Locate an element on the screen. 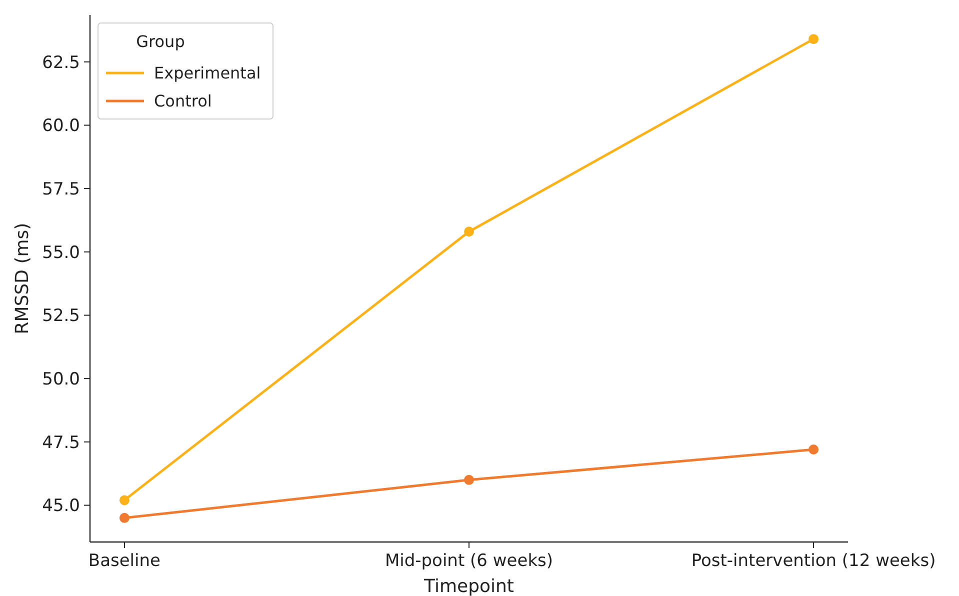 The height and width of the screenshot is (596, 959). y-tick-label: 55.0 is located at coordinates (61, 252).